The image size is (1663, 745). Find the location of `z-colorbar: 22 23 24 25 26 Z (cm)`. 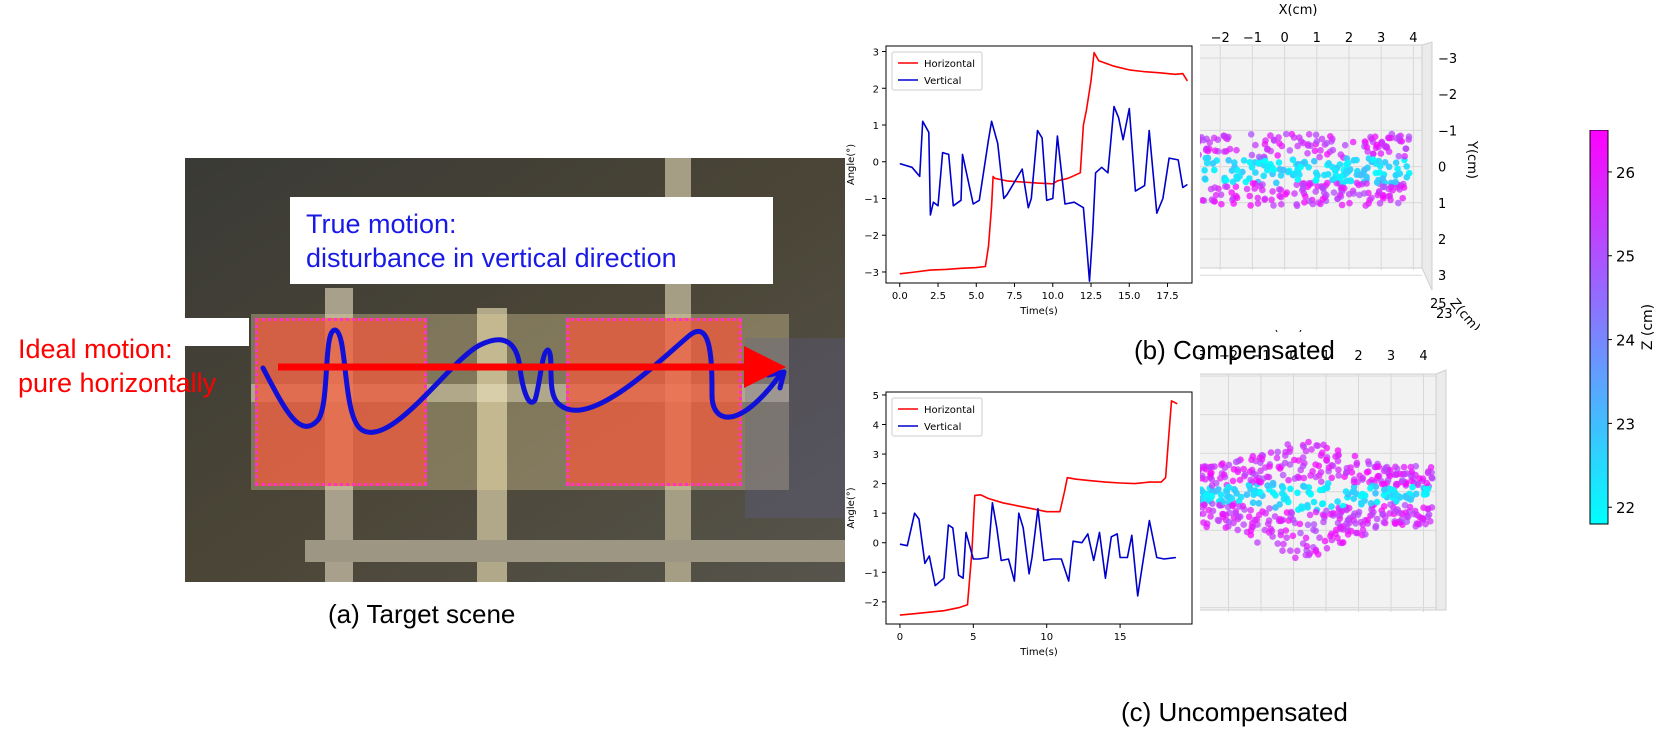

z-colorbar: 22 23 24 25 26 Z (cm) is located at coordinates (1622, 327).